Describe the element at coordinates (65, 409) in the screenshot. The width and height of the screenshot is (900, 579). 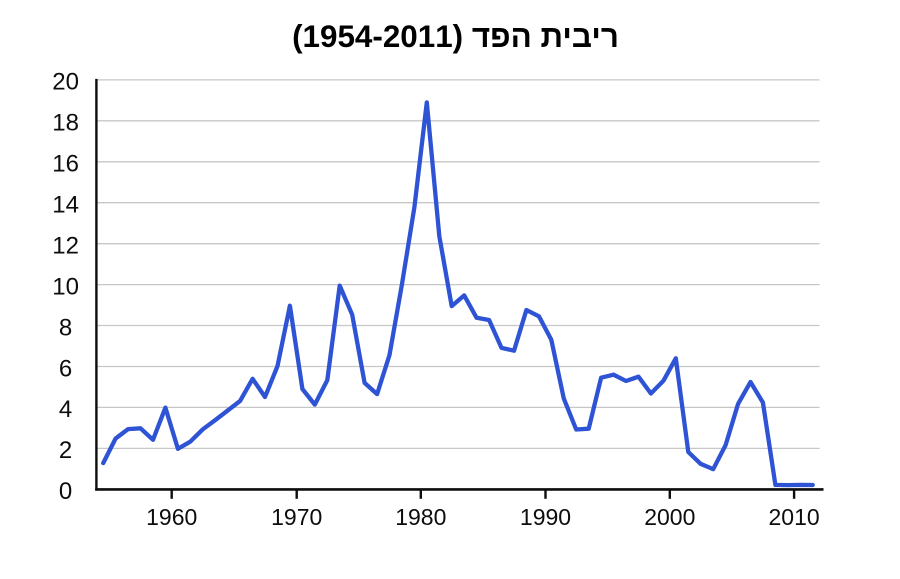
I see `svg-text: 4` at that location.